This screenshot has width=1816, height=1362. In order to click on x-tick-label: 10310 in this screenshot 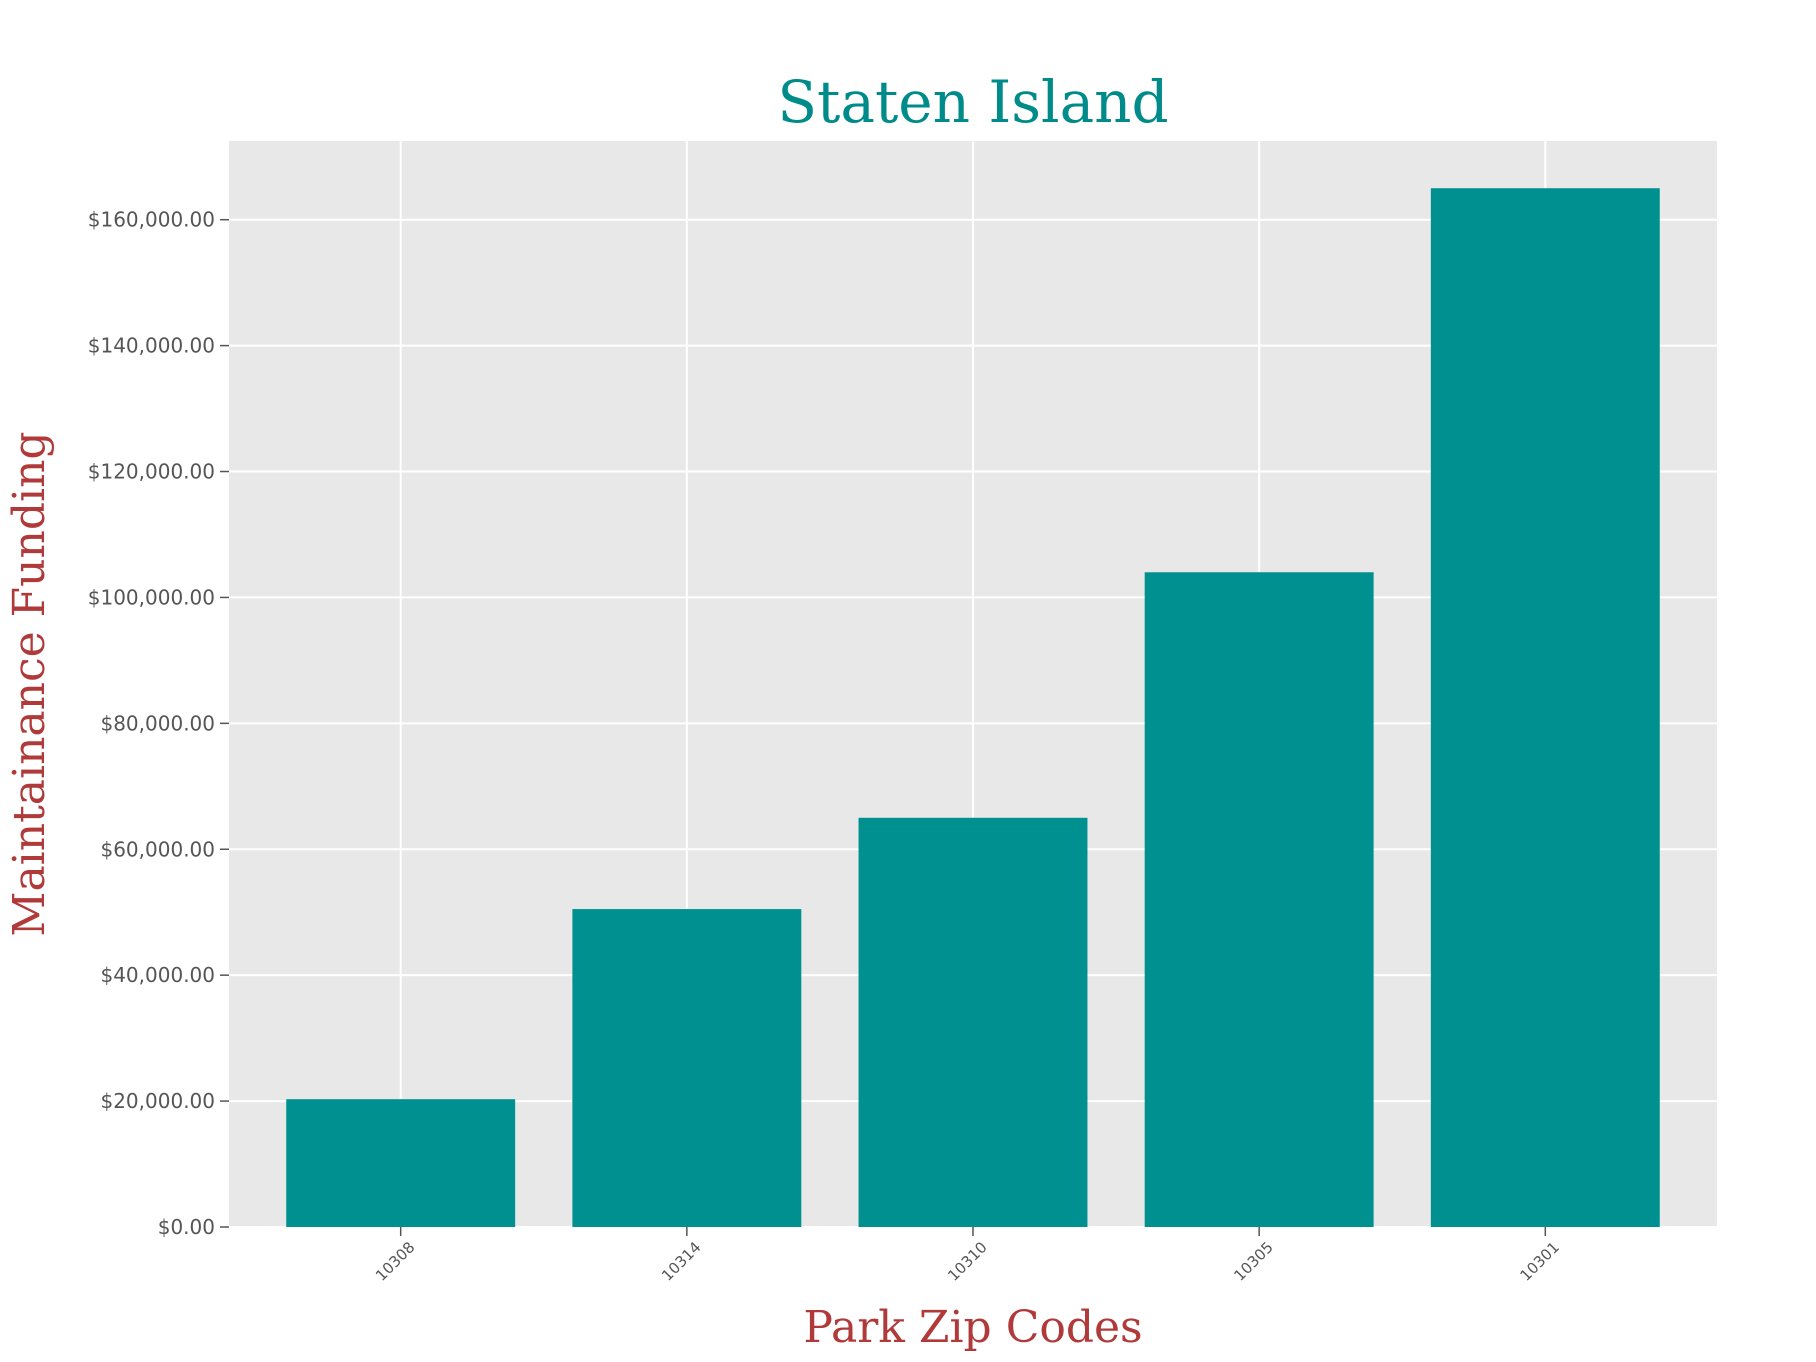, I will do `click(967, 1261)`.